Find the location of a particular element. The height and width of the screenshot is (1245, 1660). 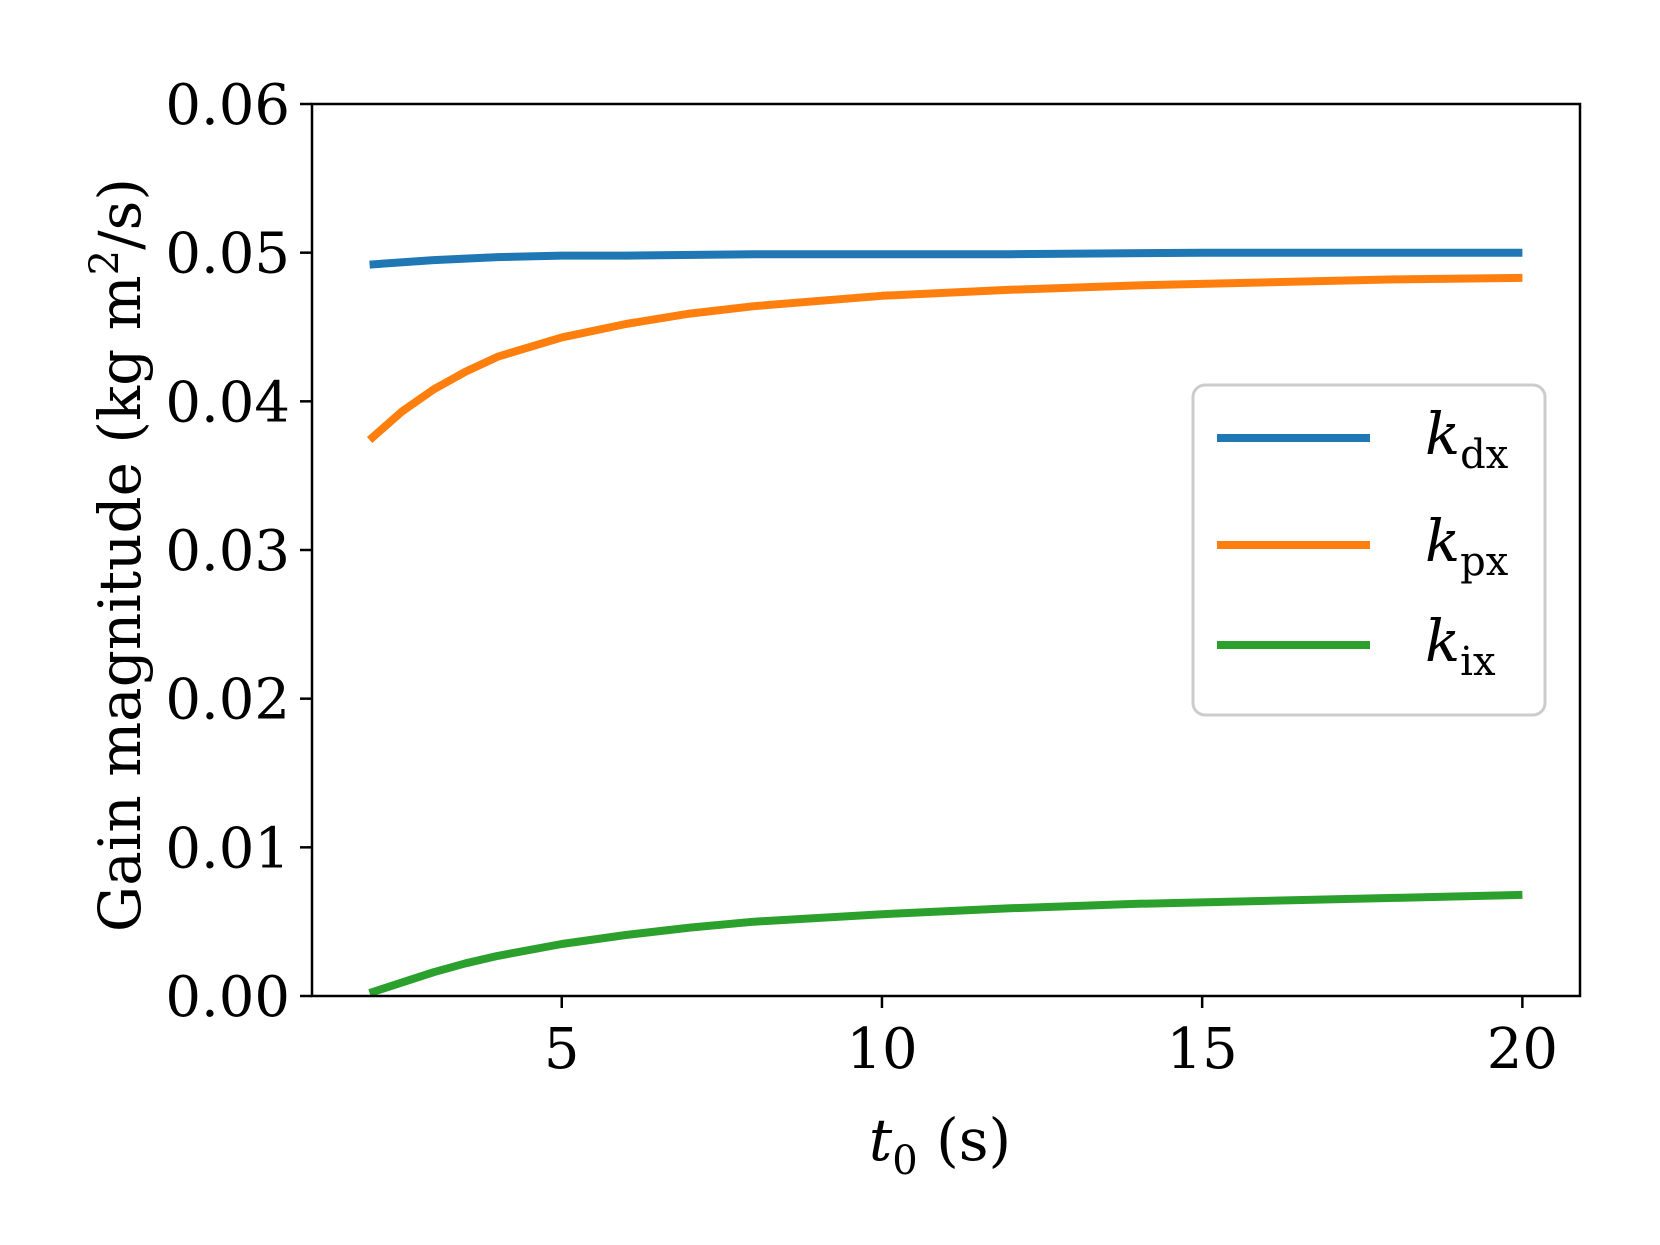

legend-label-k-ix: kix is located at coordinates (1460, 646).